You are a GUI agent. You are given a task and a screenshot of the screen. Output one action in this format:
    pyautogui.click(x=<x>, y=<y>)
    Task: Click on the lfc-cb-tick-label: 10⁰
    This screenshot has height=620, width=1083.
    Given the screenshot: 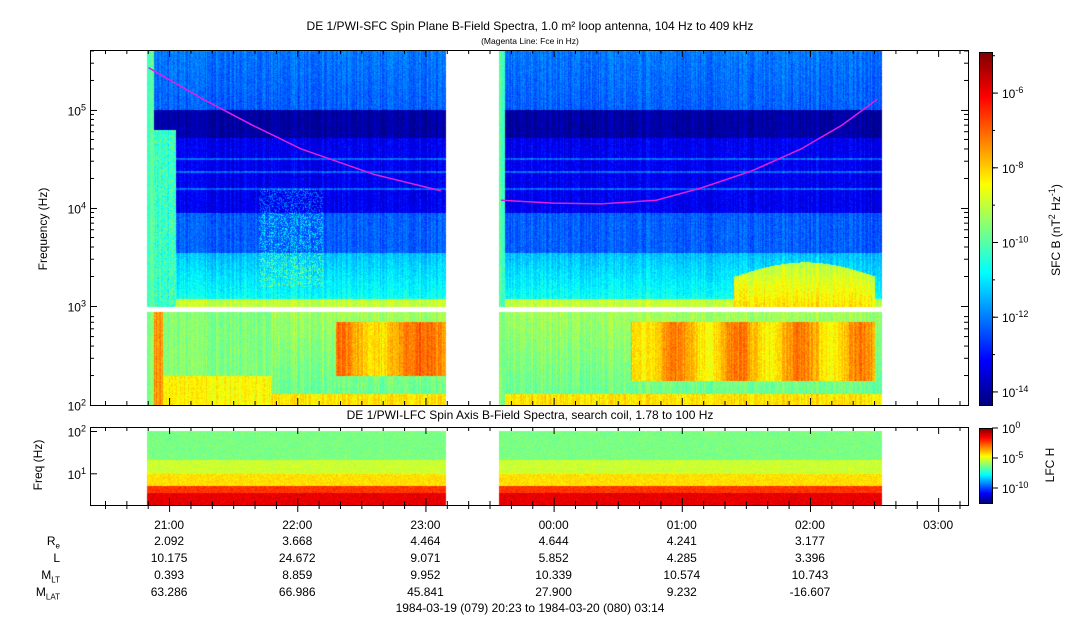 What is the action you would take?
    pyautogui.click(x=1011, y=428)
    